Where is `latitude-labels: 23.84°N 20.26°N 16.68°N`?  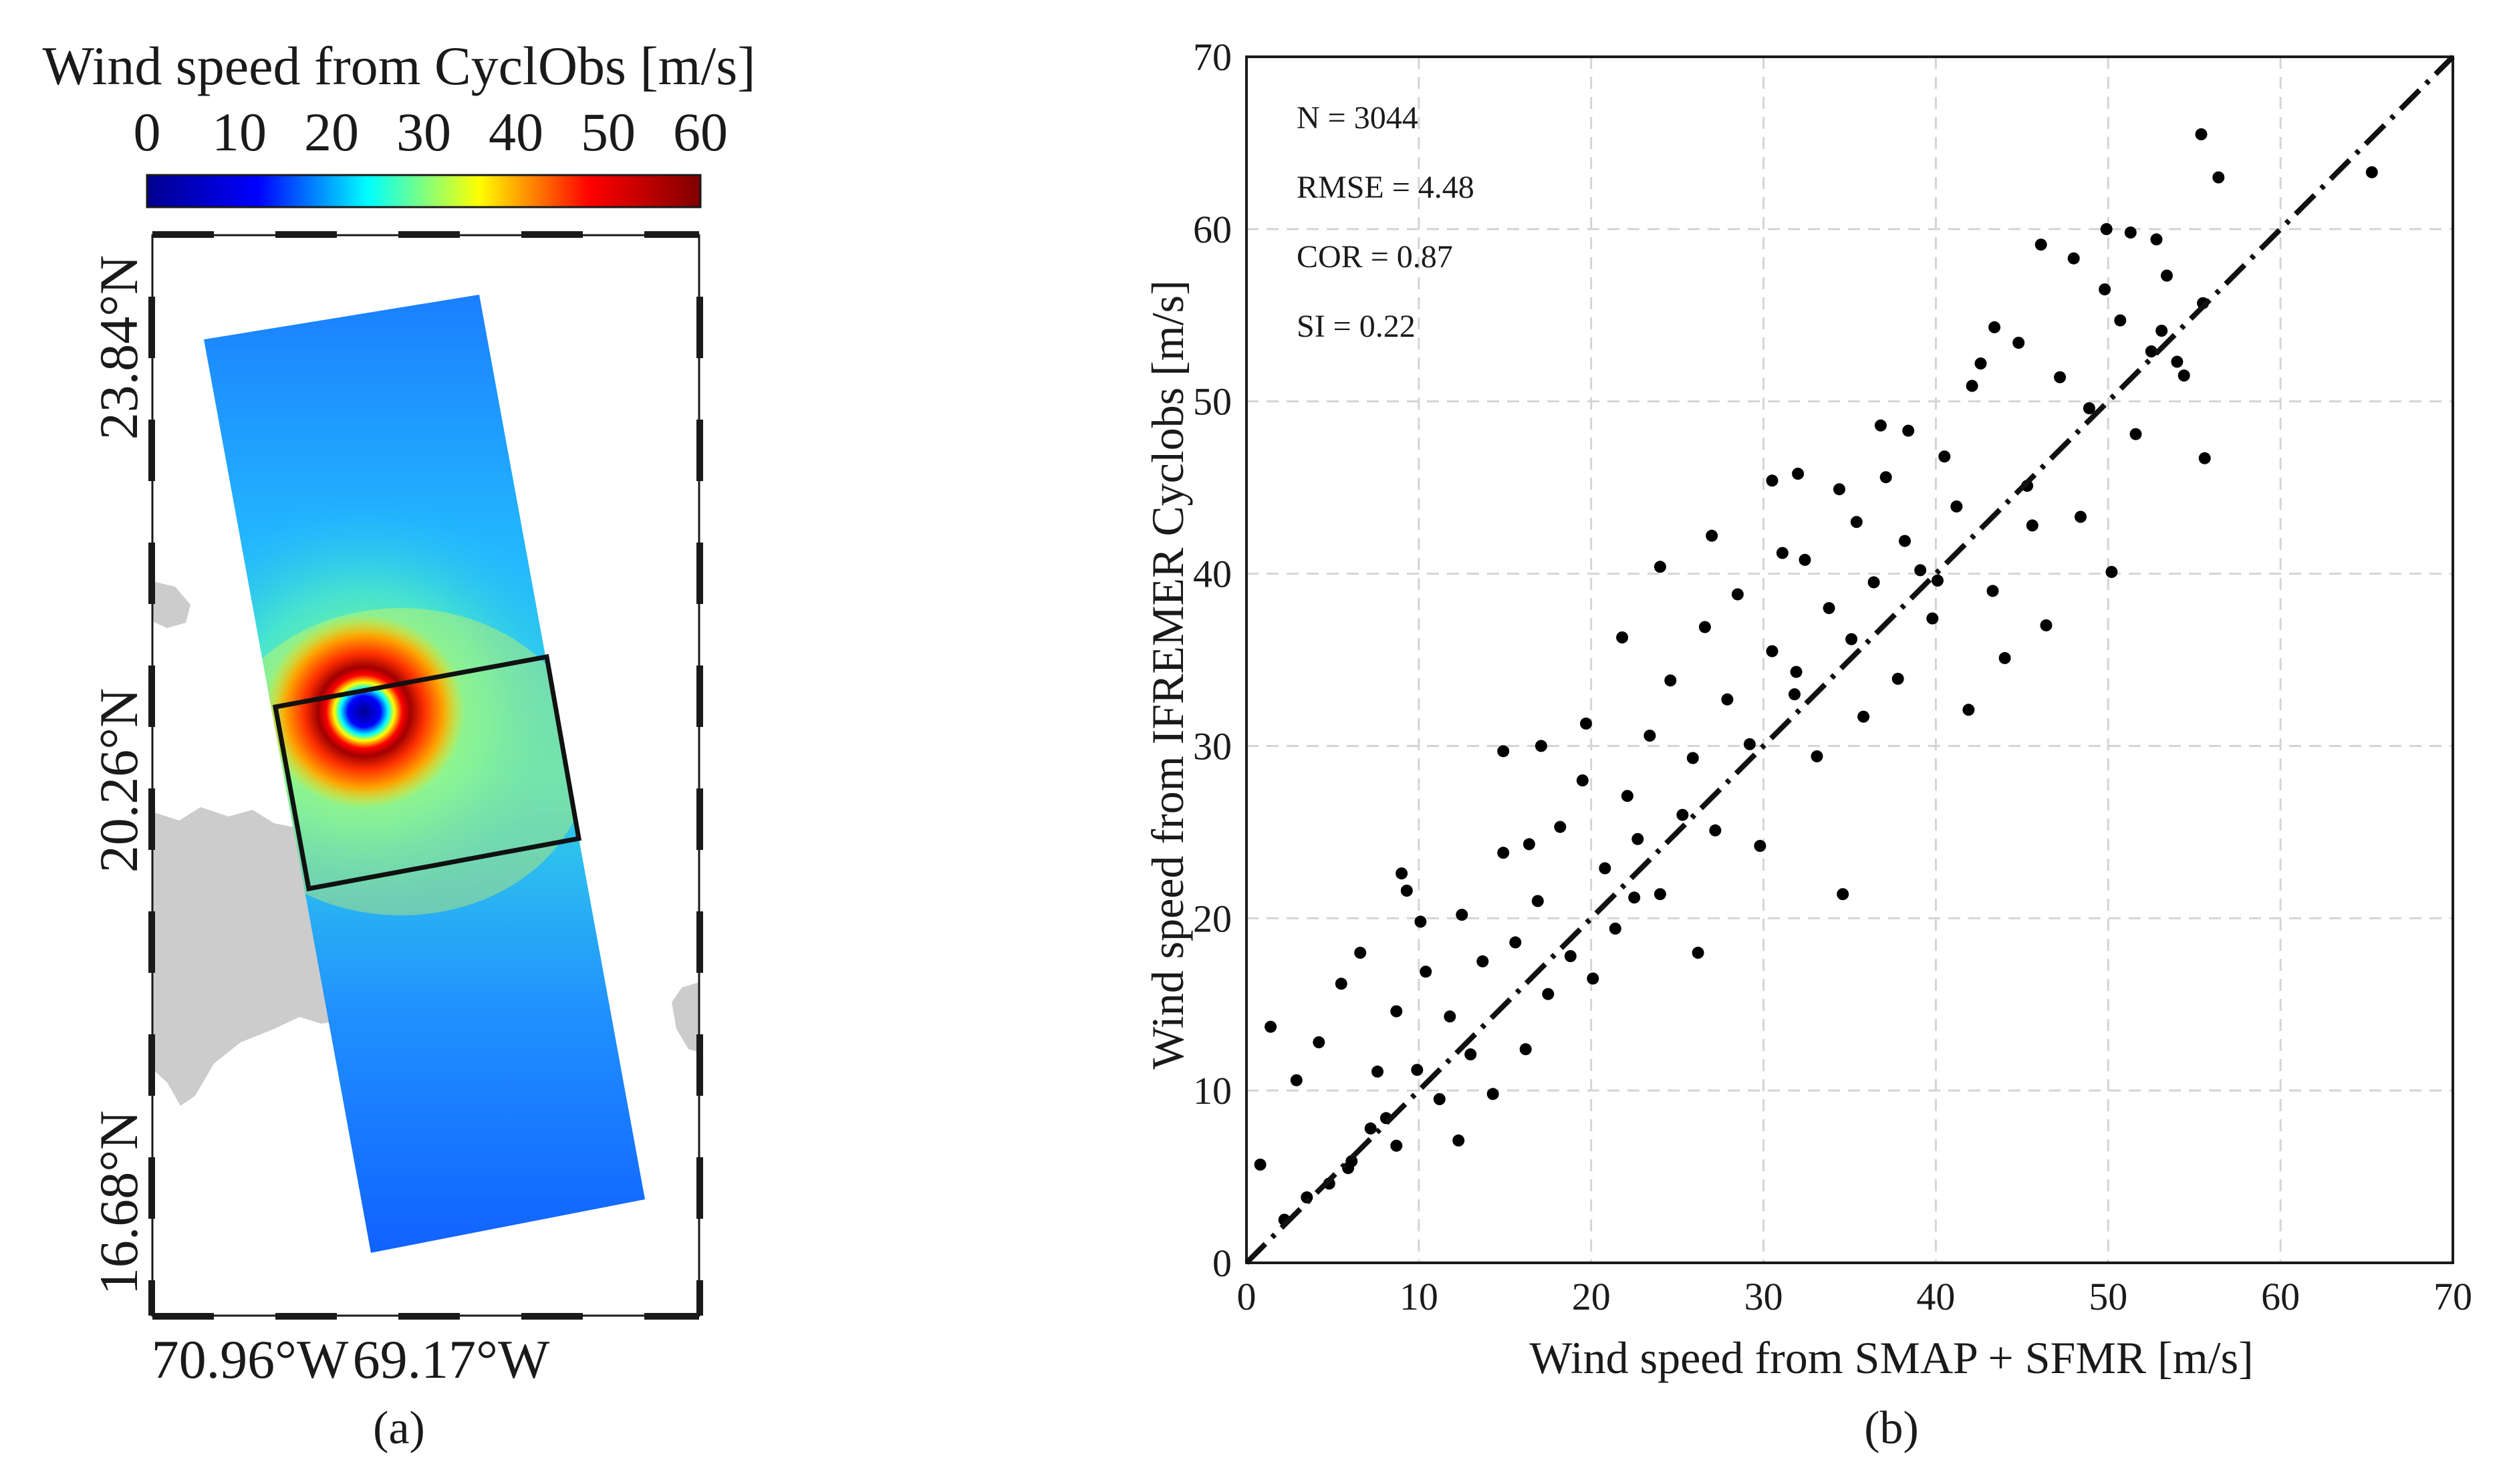
latitude-labels: 23.84°N 20.26°N 16.68°N is located at coordinates (118, 775).